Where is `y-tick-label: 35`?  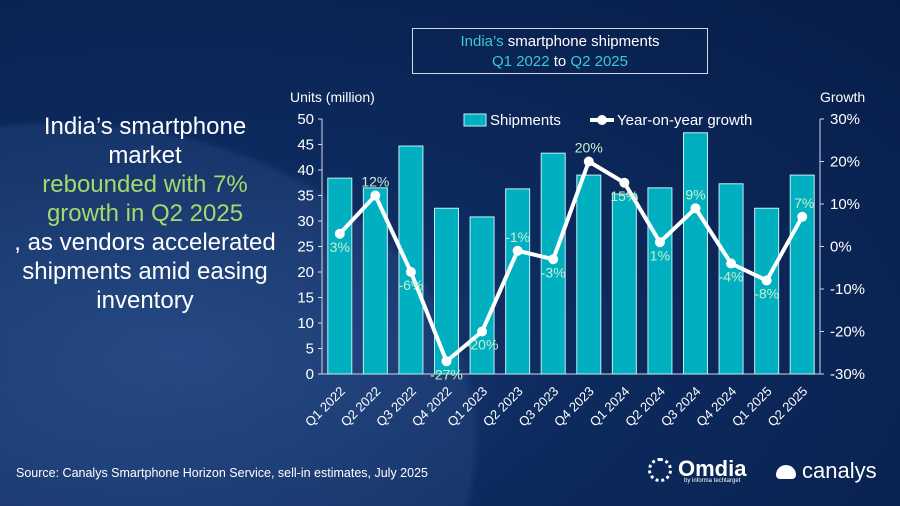 y-tick-label: 35 is located at coordinates (305, 196).